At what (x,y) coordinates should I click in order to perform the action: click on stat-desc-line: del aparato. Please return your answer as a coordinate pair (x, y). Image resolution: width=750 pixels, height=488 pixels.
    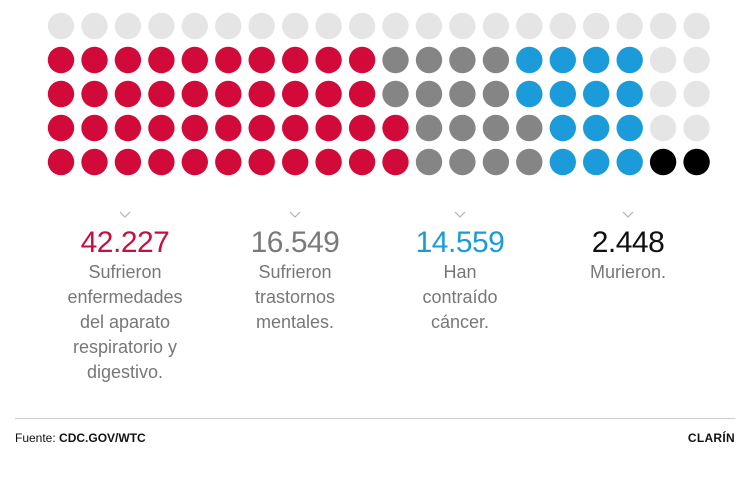
    Looking at the image, I should click on (125, 322).